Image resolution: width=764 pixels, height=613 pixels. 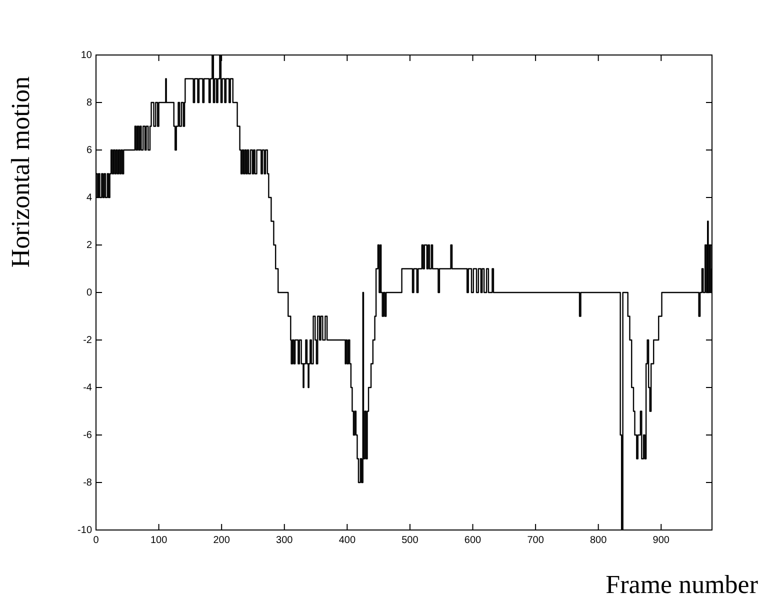 What do you see at coordinates (85, 530) in the screenshot?
I see `y-tick-label: -10` at bounding box center [85, 530].